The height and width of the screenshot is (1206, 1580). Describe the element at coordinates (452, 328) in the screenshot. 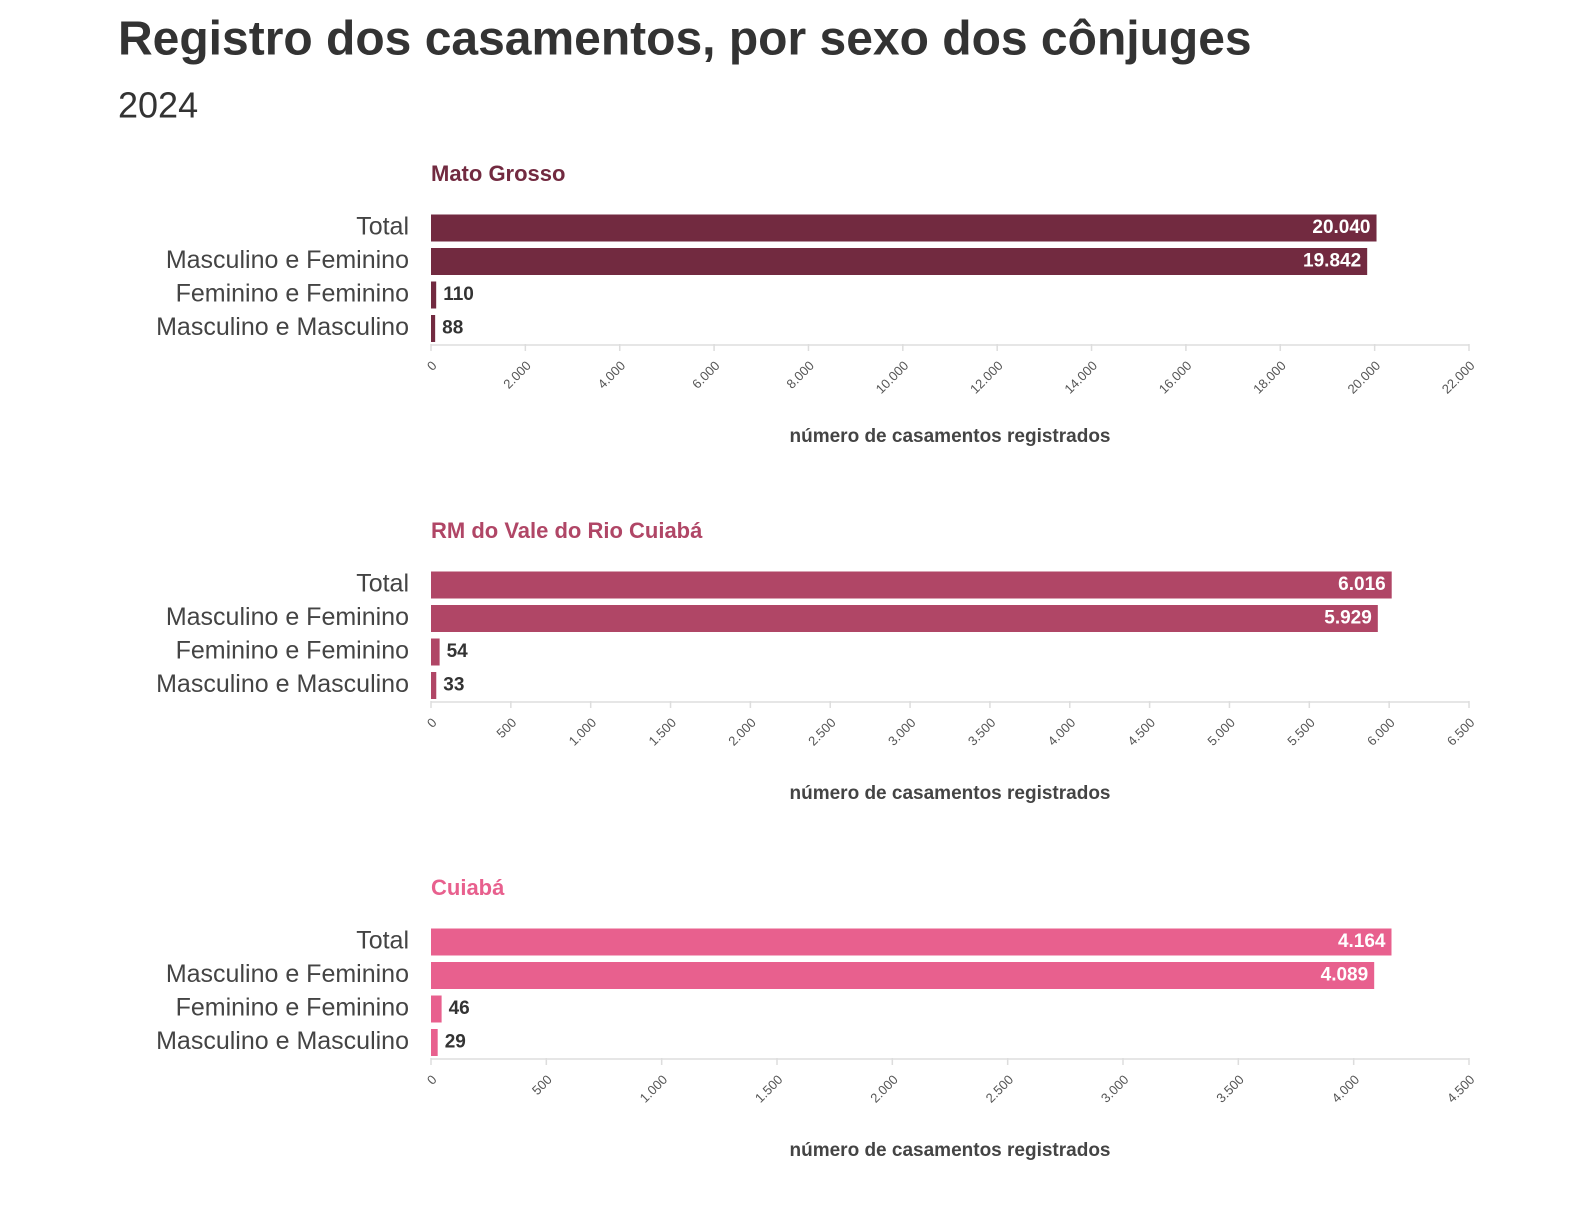

I see `value-label: 88` at that location.